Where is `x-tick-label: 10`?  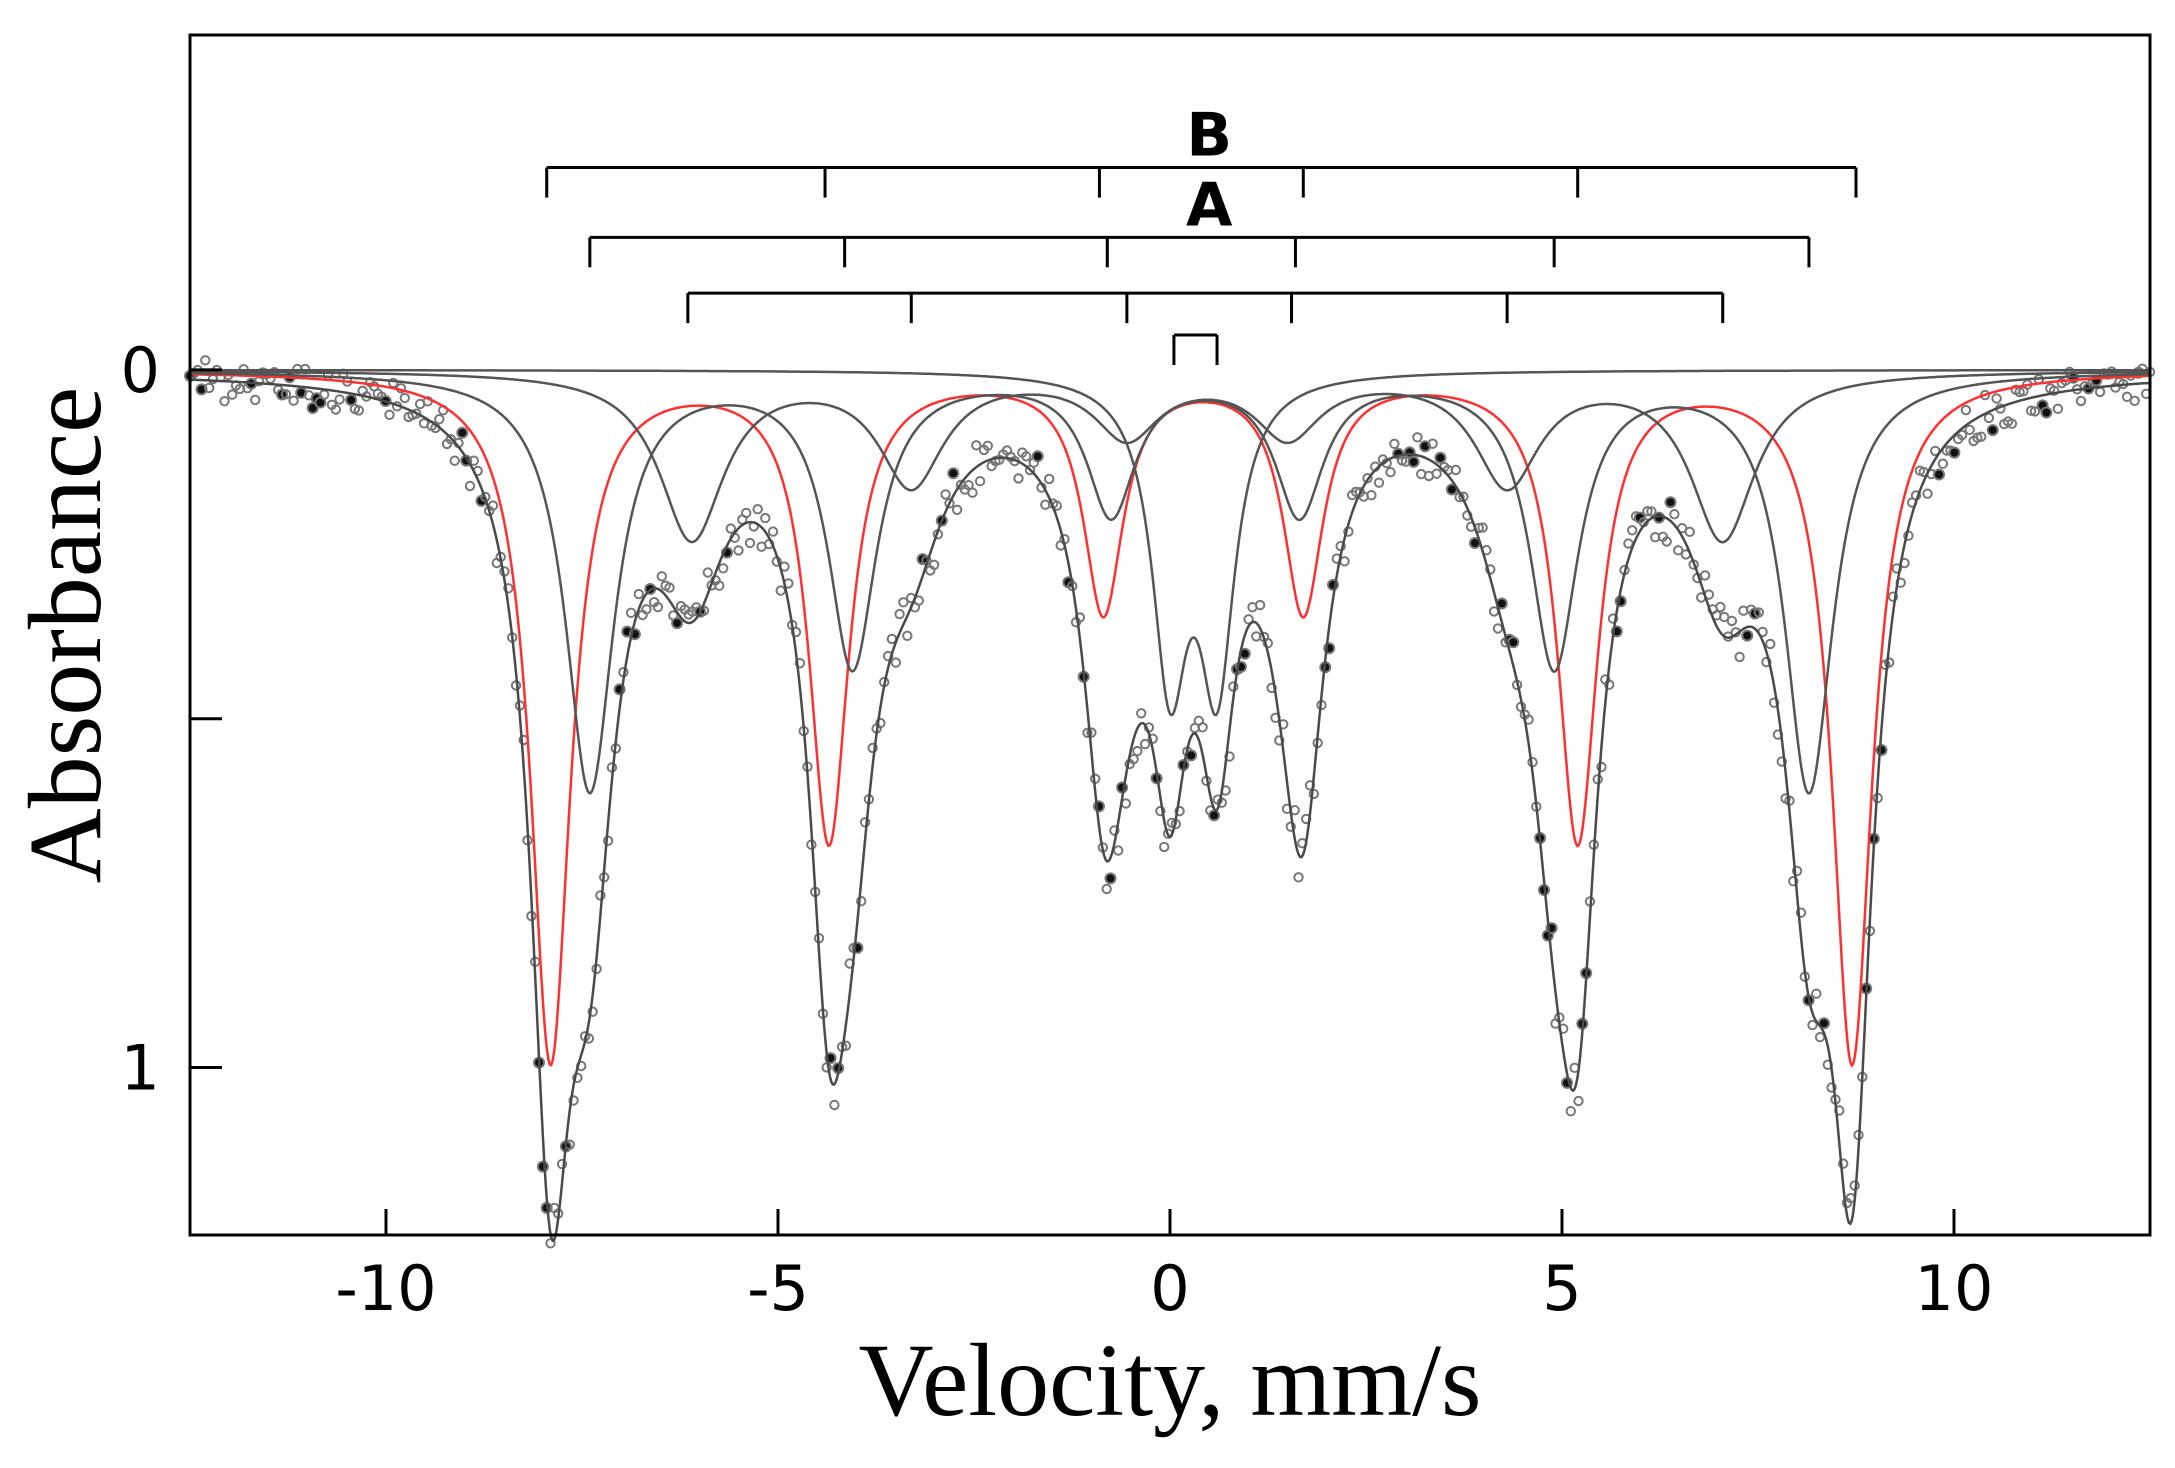 x-tick-label: 10 is located at coordinates (1954, 1288).